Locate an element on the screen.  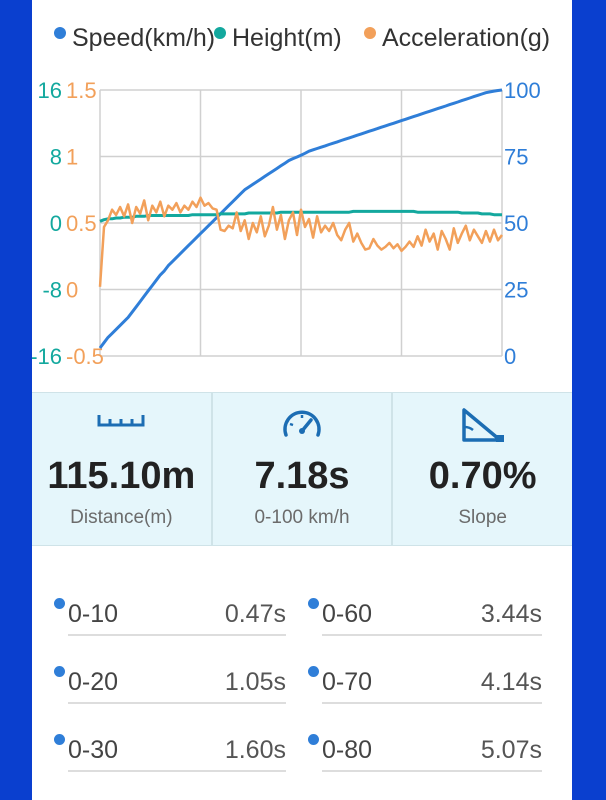
split-row: 0-60 3.44s is located at coordinates (425, 608).